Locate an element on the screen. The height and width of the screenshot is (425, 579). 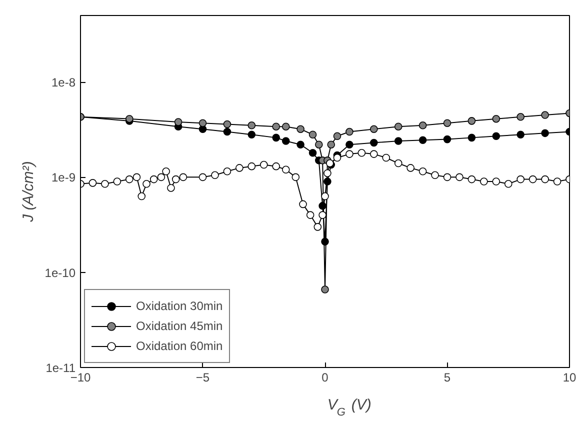
legend-label: Oxidation 30min is located at coordinates (179, 306).